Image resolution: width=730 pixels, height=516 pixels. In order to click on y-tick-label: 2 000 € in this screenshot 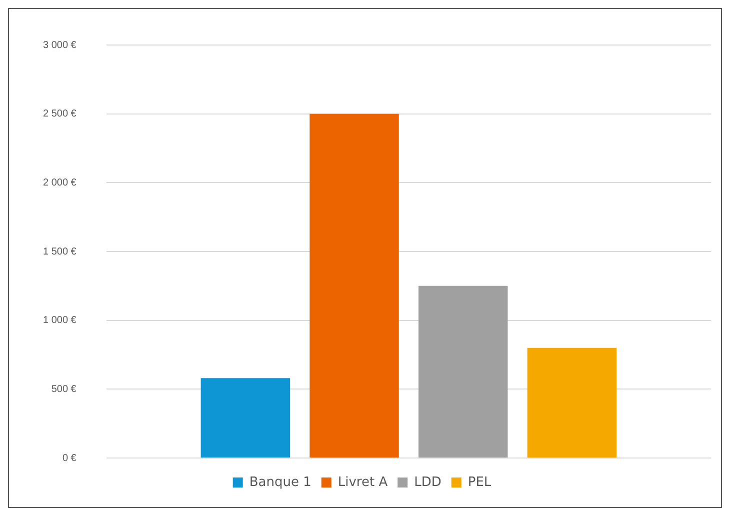, I will do `click(59, 182)`.